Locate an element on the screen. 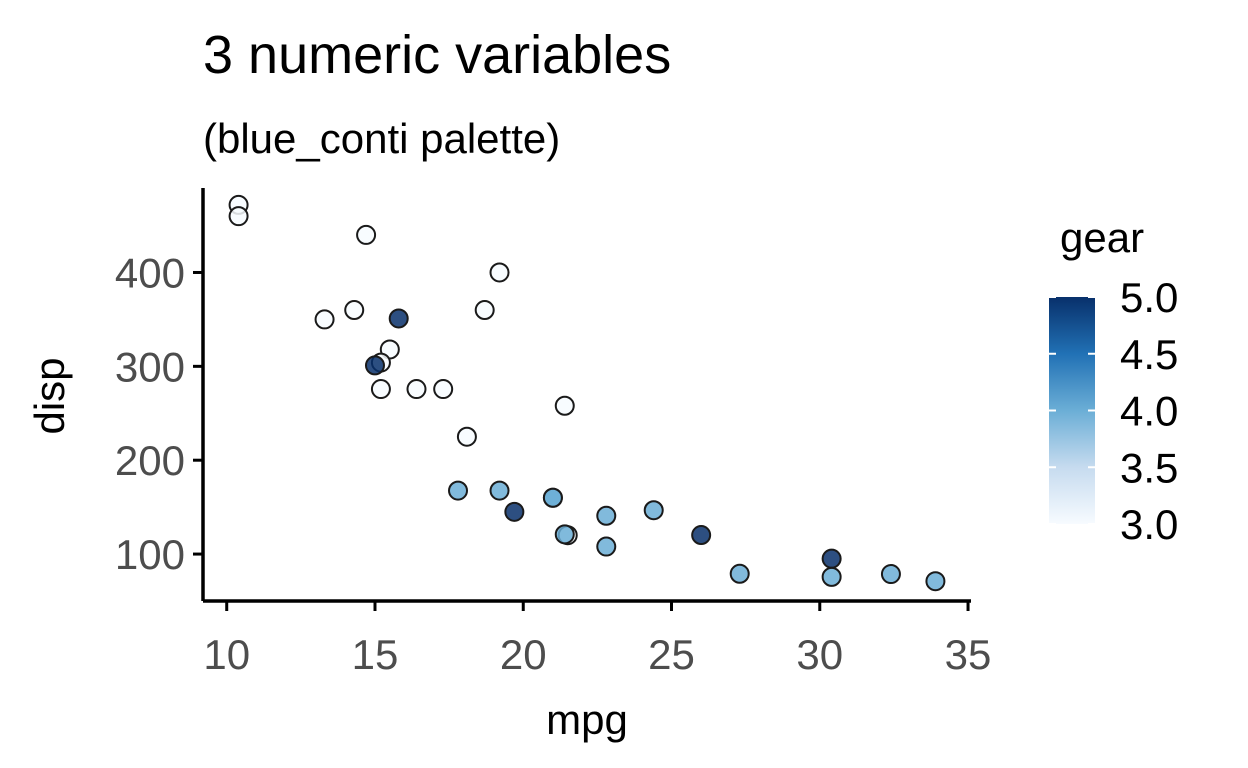 The width and height of the screenshot is (1248, 768). legend-ticks: 5.0 4.5 4.0 3.5 3.0 is located at coordinates (1113, 411).